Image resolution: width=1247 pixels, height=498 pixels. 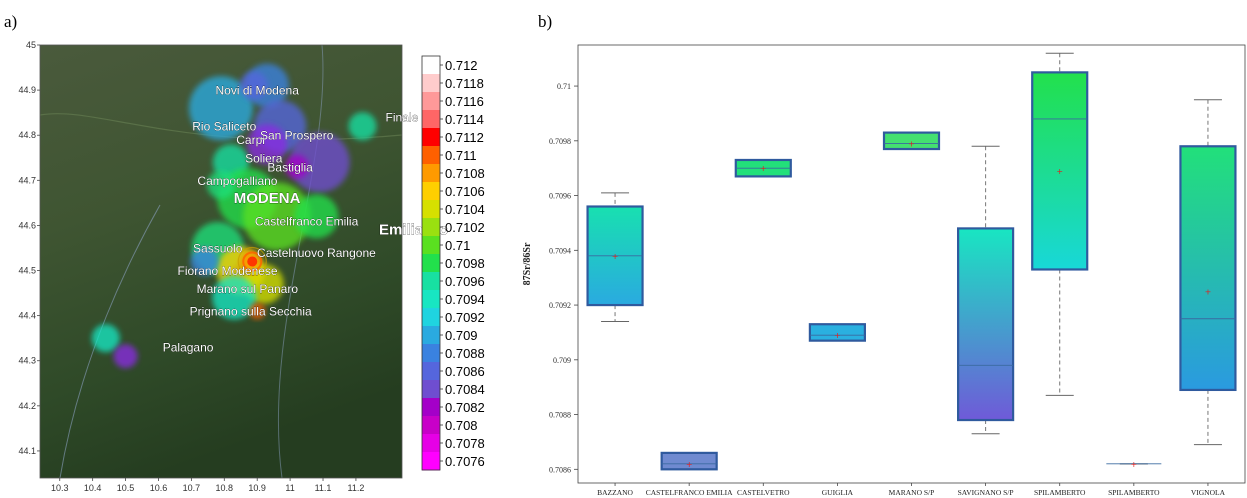 What do you see at coordinates (27, 451) in the screenshot?
I see `y-tick-label: 44.1` at bounding box center [27, 451].